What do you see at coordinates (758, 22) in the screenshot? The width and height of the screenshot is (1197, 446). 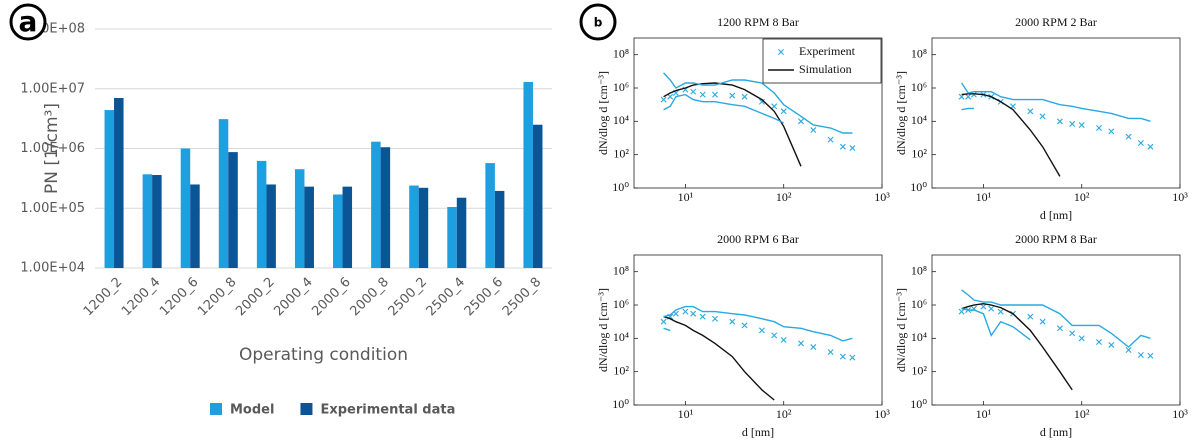 I see `subplot-title: 1200 RPM 8 Bar` at bounding box center [758, 22].